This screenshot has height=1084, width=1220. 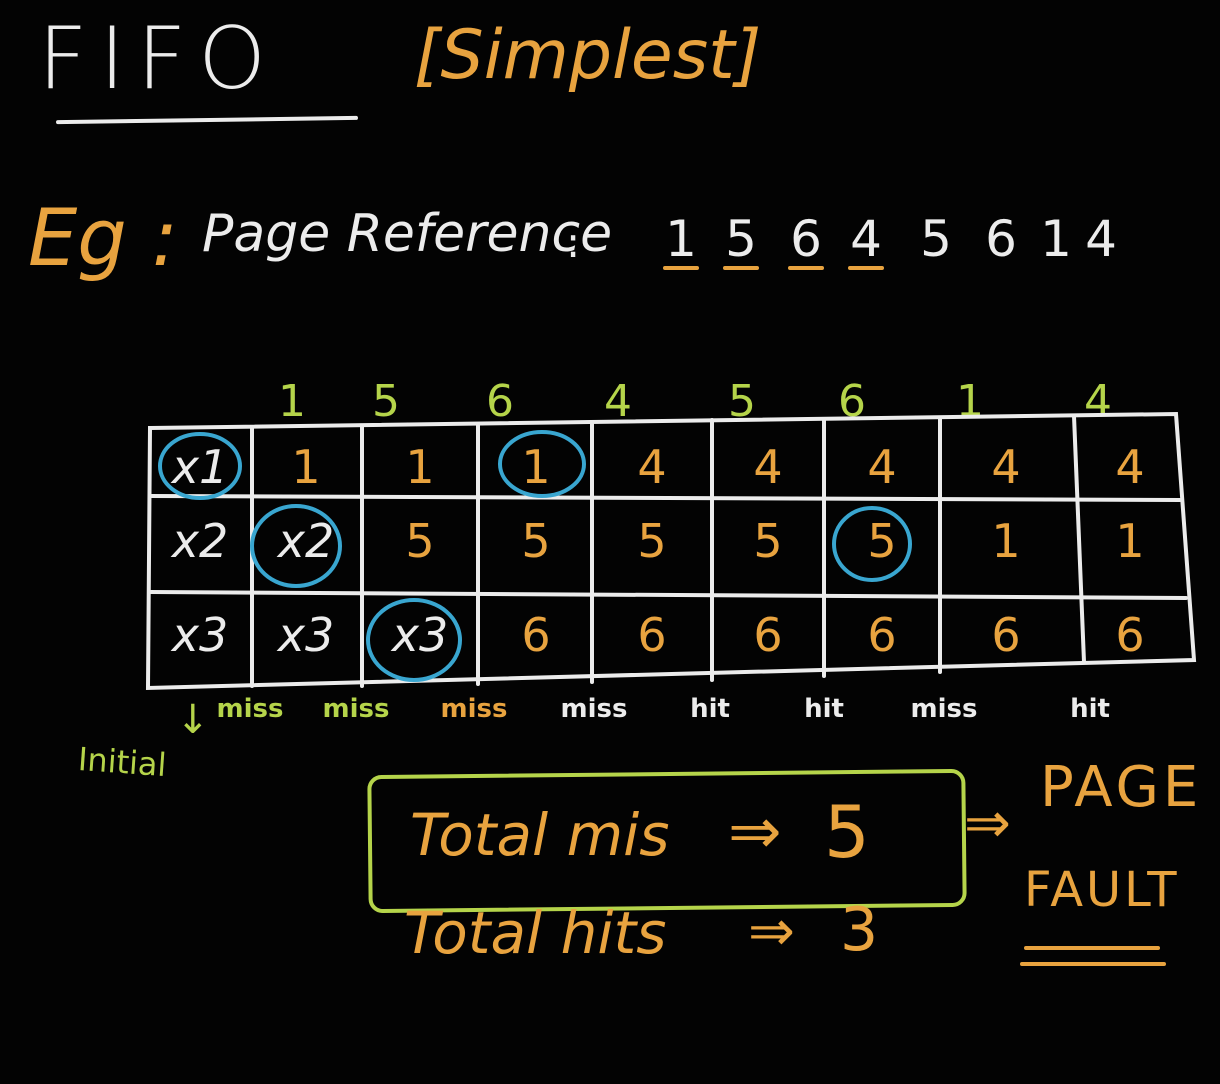 I want to click on page-fault-label-line2: FAULT, so click(x=1102, y=890).